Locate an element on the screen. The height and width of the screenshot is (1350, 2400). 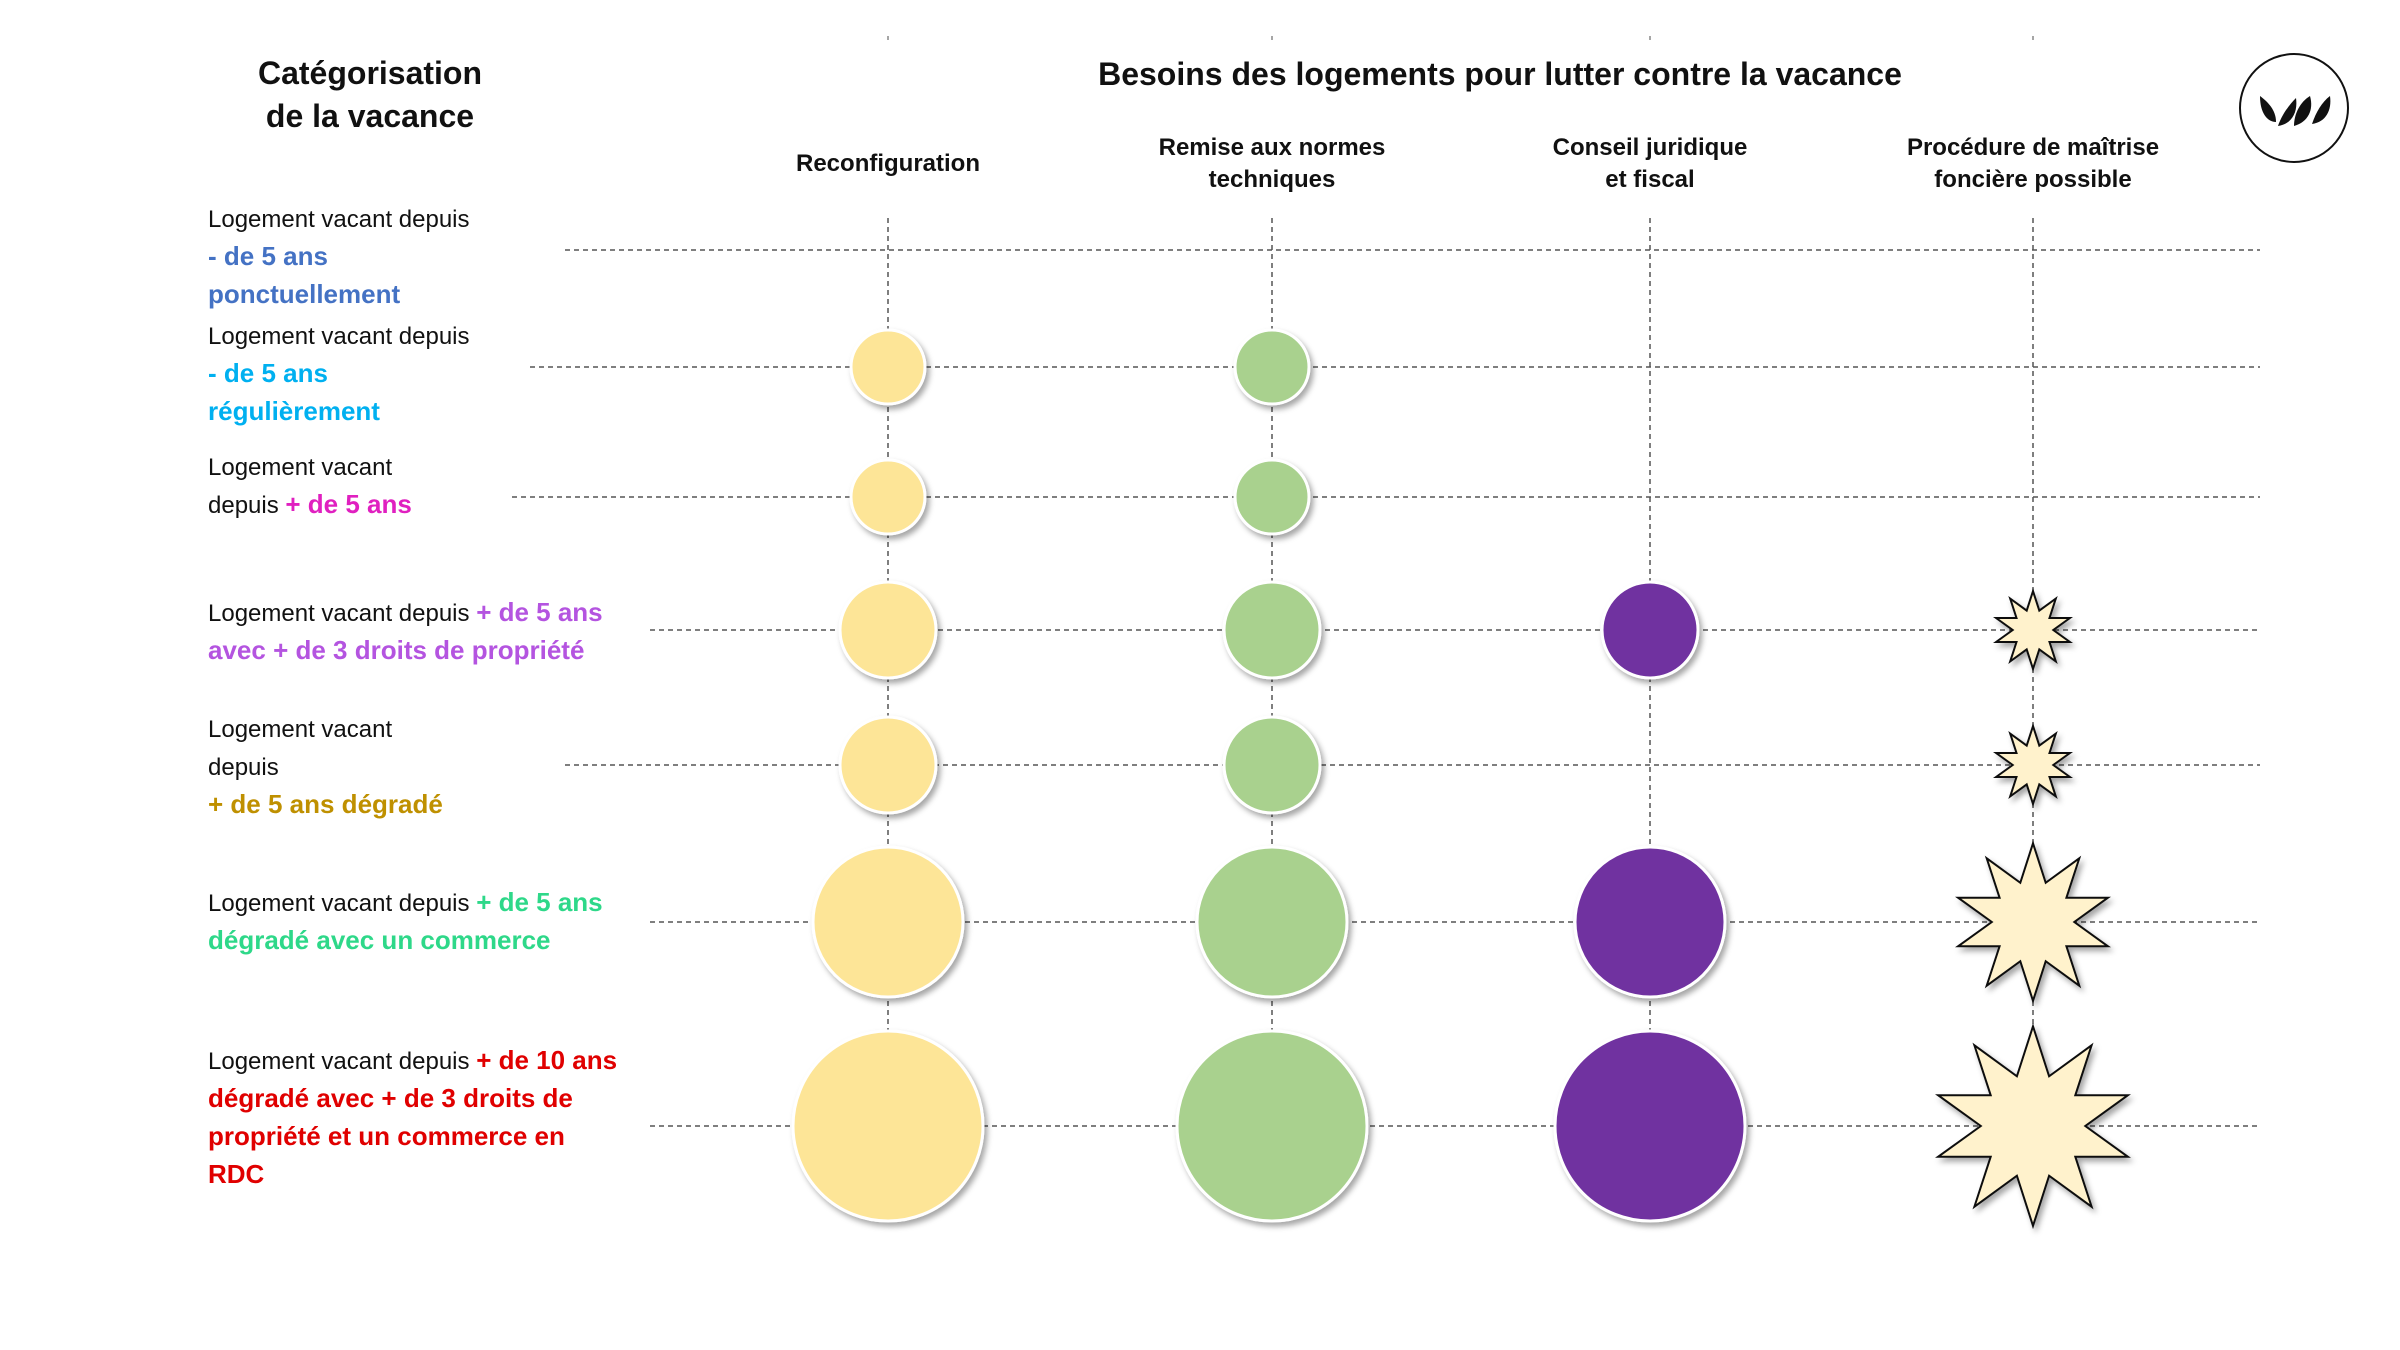
column-header: Remise aux normes techniques is located at coordinates (1272, 164).